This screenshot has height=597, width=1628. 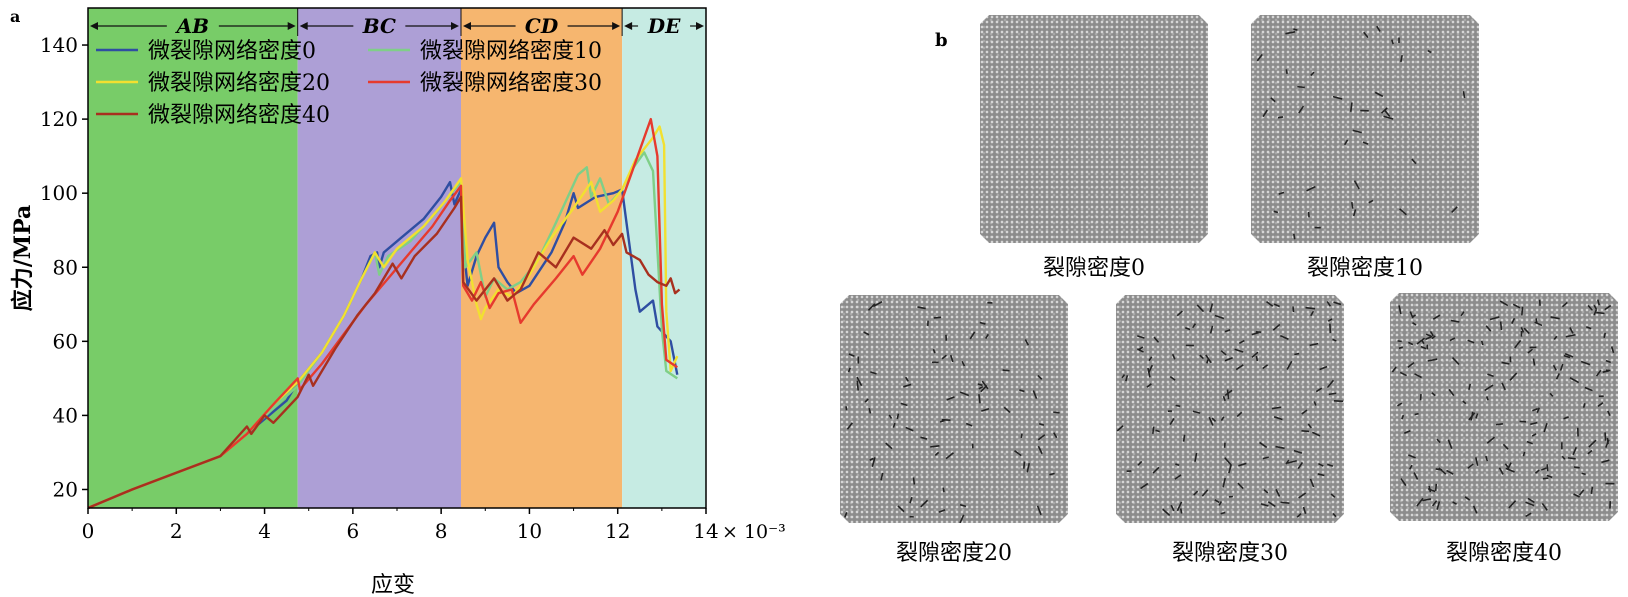 I want to click on x-tick-label: 0, so click(x=88, y=531).